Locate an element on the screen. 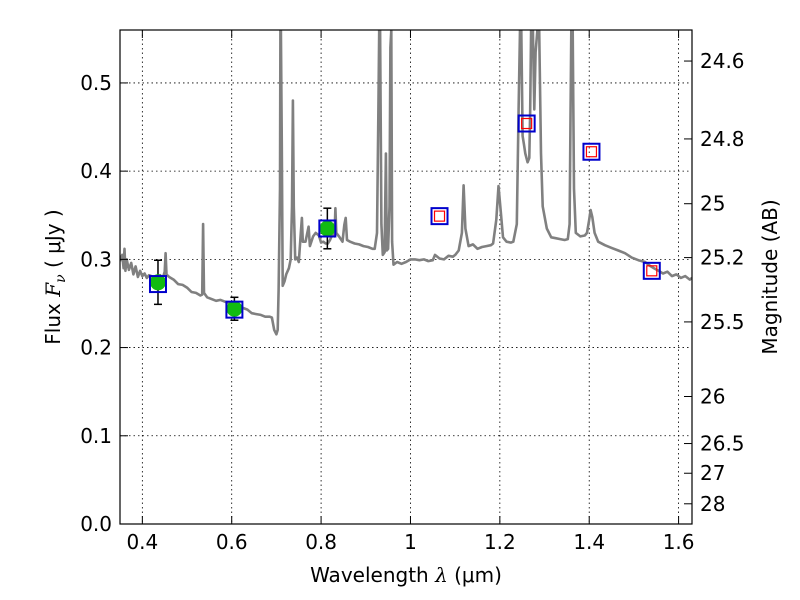  x-tick-label: 1.6 is located at coordinates (679, 542).